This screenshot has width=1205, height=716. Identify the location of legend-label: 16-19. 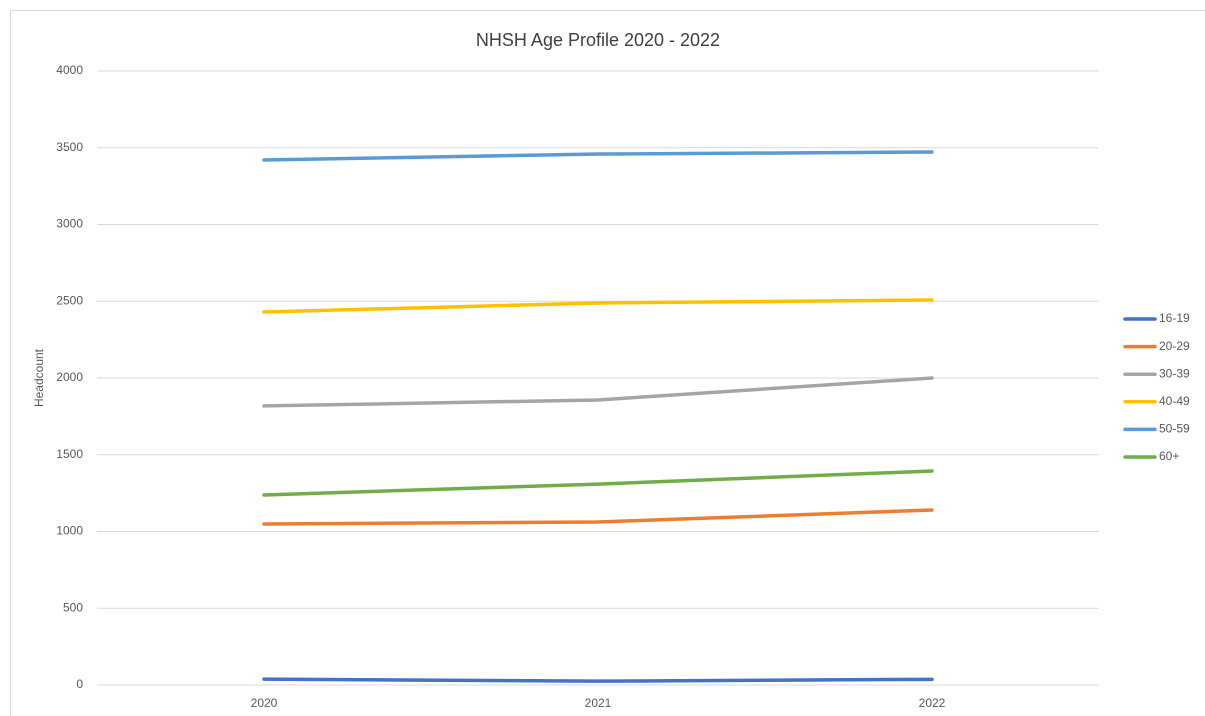
(1174, 318).